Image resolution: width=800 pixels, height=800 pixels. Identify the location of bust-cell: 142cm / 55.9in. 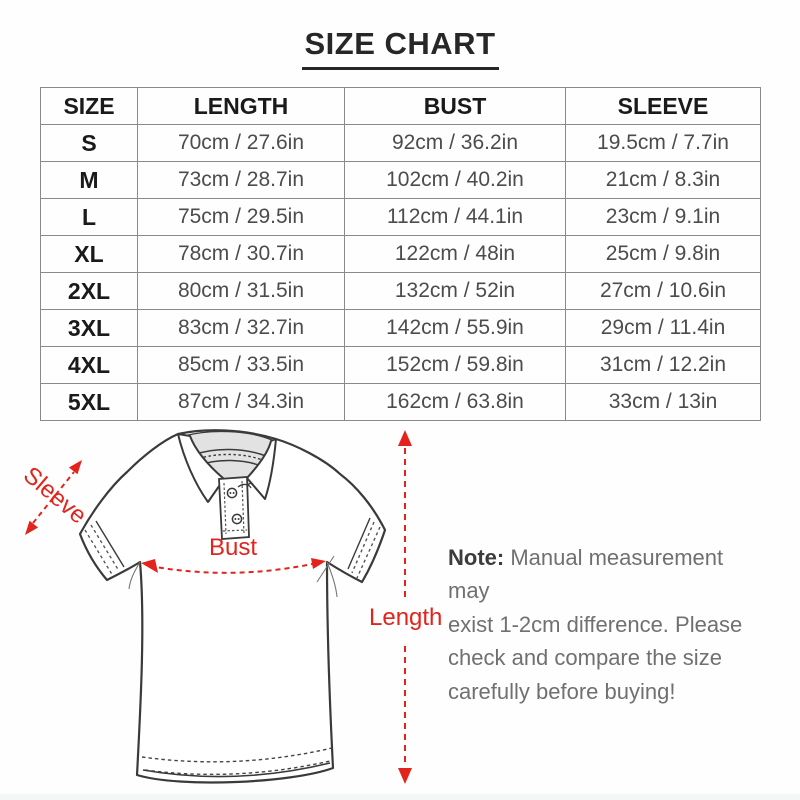
(455, 328).